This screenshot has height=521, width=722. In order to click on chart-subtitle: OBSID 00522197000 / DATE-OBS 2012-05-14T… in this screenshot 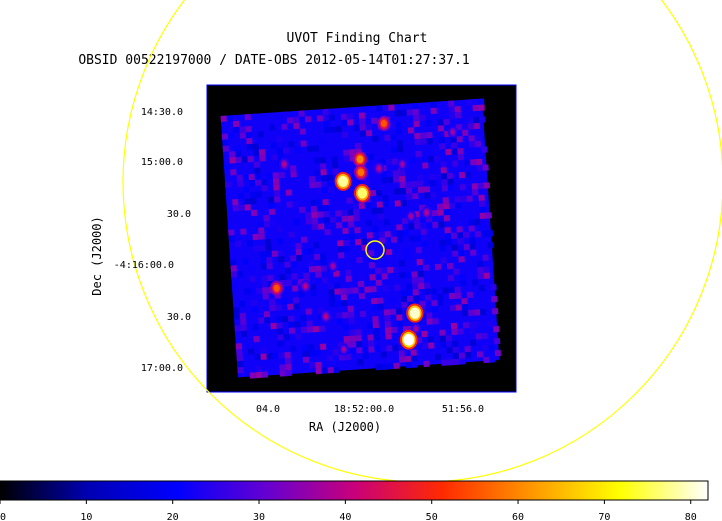, I will do `click(273, 60)`.